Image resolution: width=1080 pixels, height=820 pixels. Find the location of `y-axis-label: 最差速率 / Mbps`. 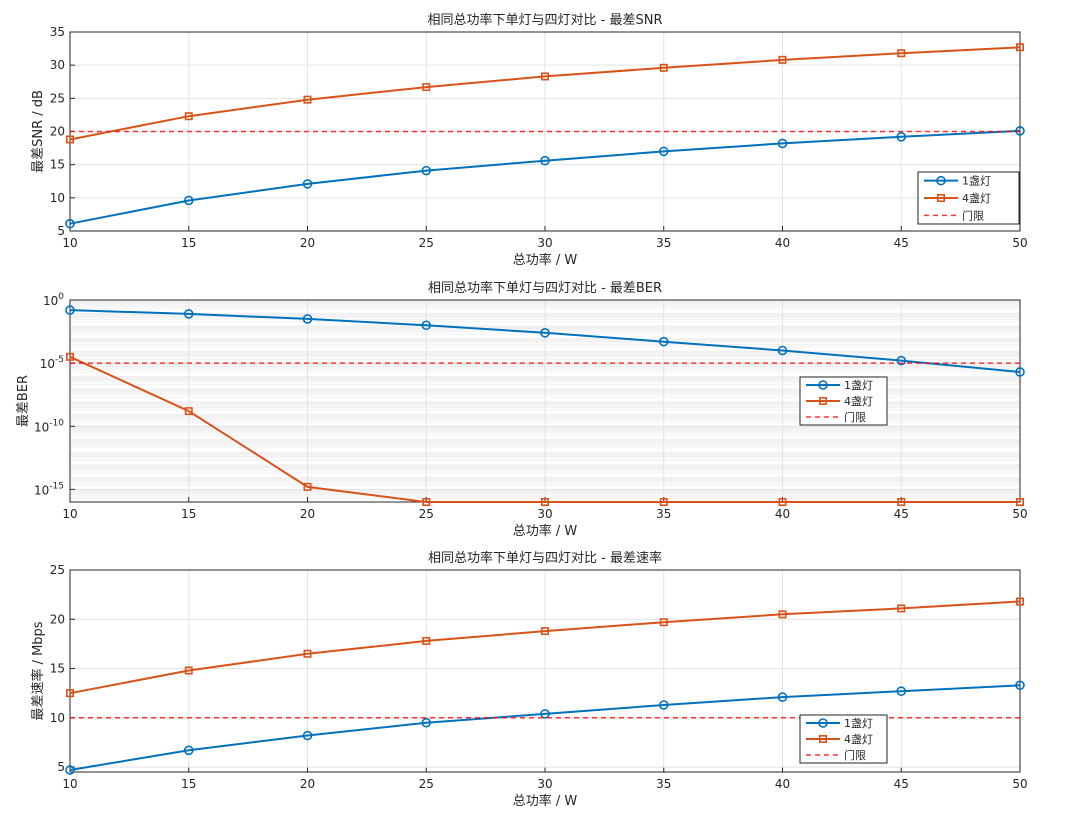

y-axis-label: 最差速率 / Mbps is located at coordinates (38, 670).